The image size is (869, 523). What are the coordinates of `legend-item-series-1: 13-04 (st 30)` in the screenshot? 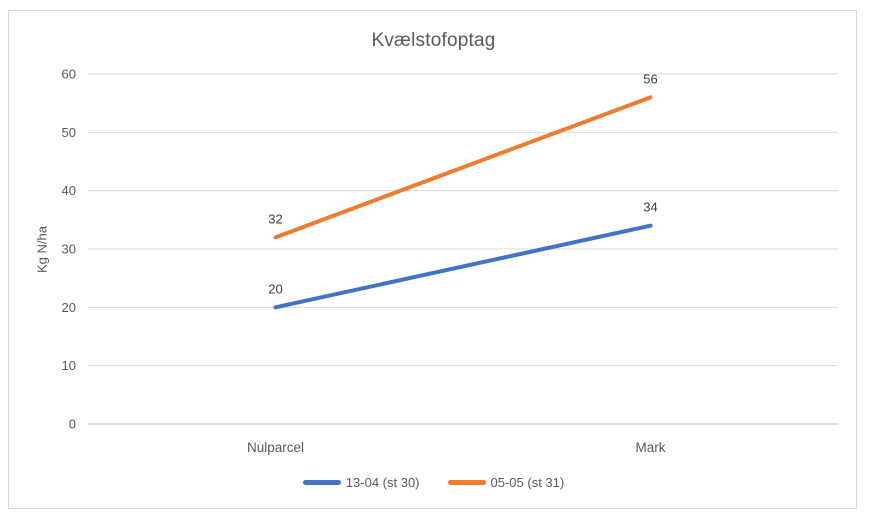 It's located at (361, 482).